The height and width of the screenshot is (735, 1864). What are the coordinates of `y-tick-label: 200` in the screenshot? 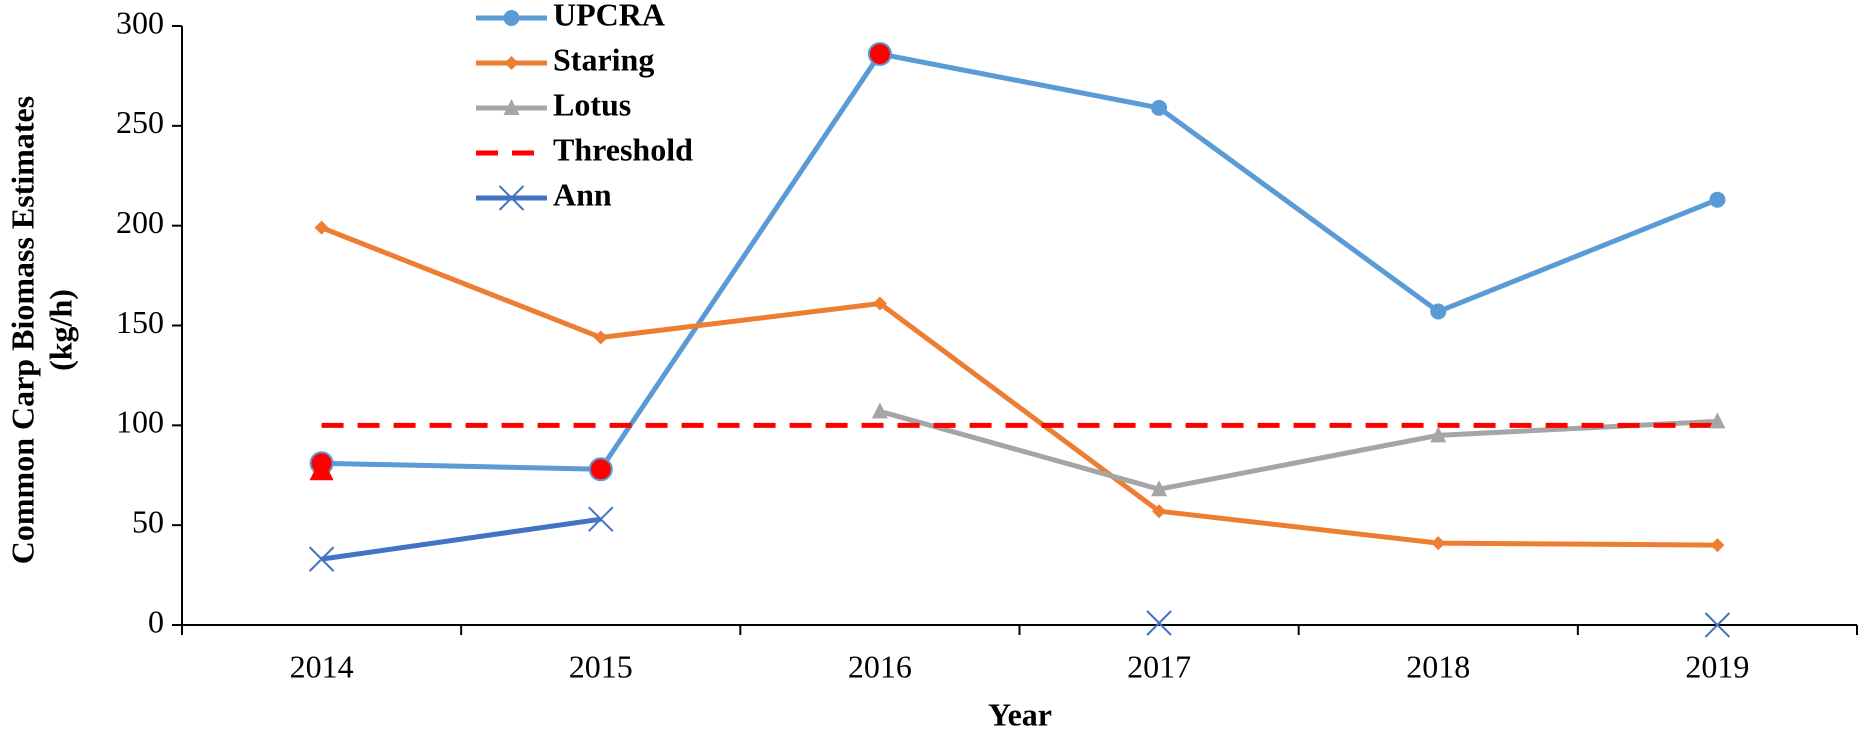 It's located at (140, 222).